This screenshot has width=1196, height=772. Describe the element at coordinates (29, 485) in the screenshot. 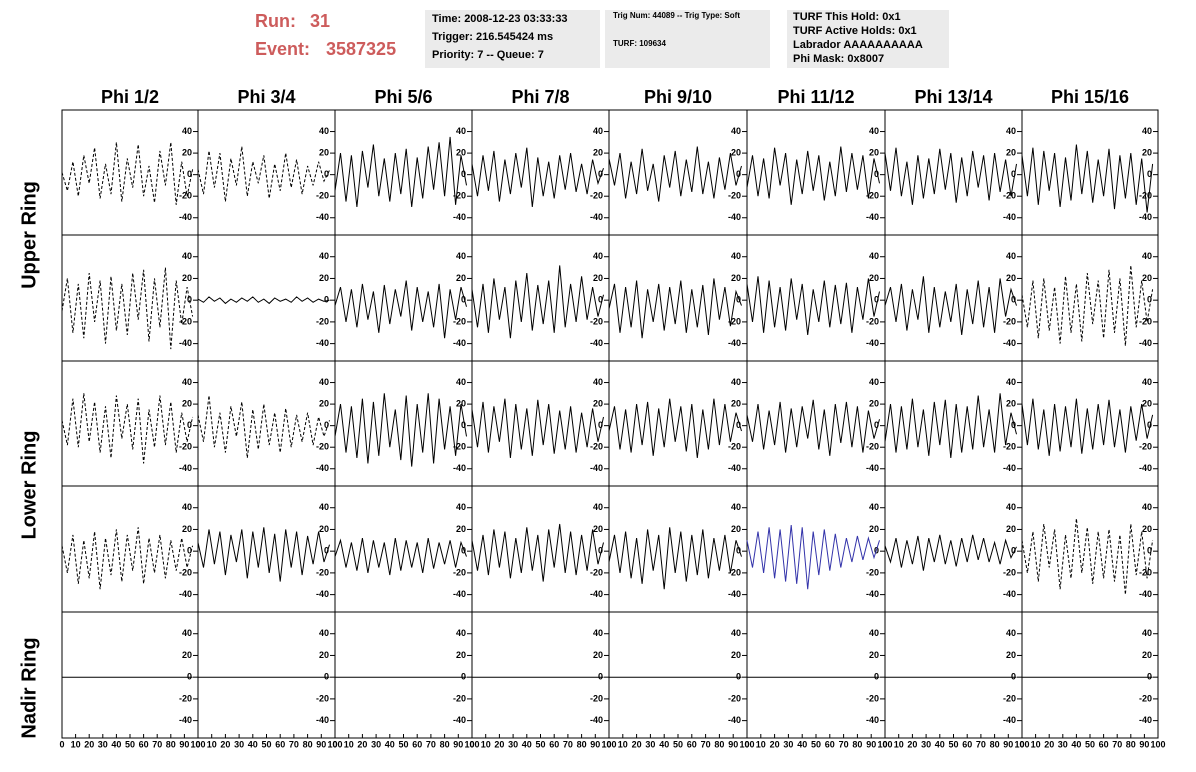

I see `ring-label: Lower Ring` at that location.